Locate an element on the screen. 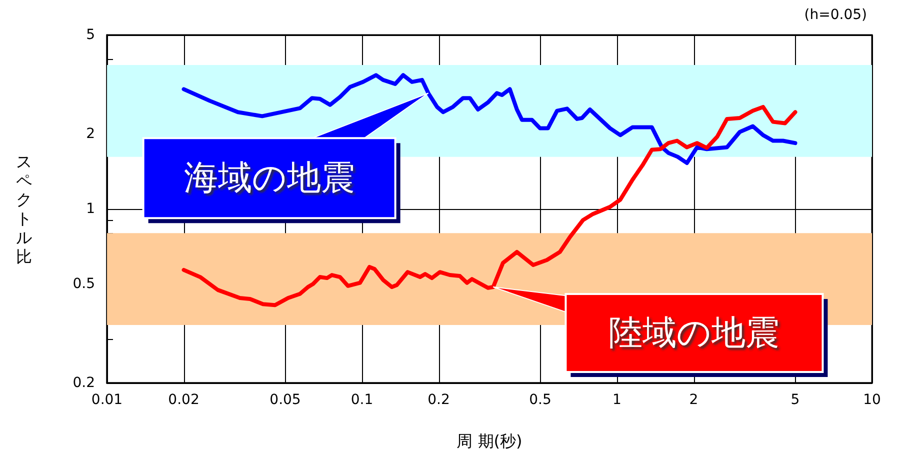 The width and height of the screenshot is (897, 468). y-tick-label: 1 is located at coordinates (90, 209).